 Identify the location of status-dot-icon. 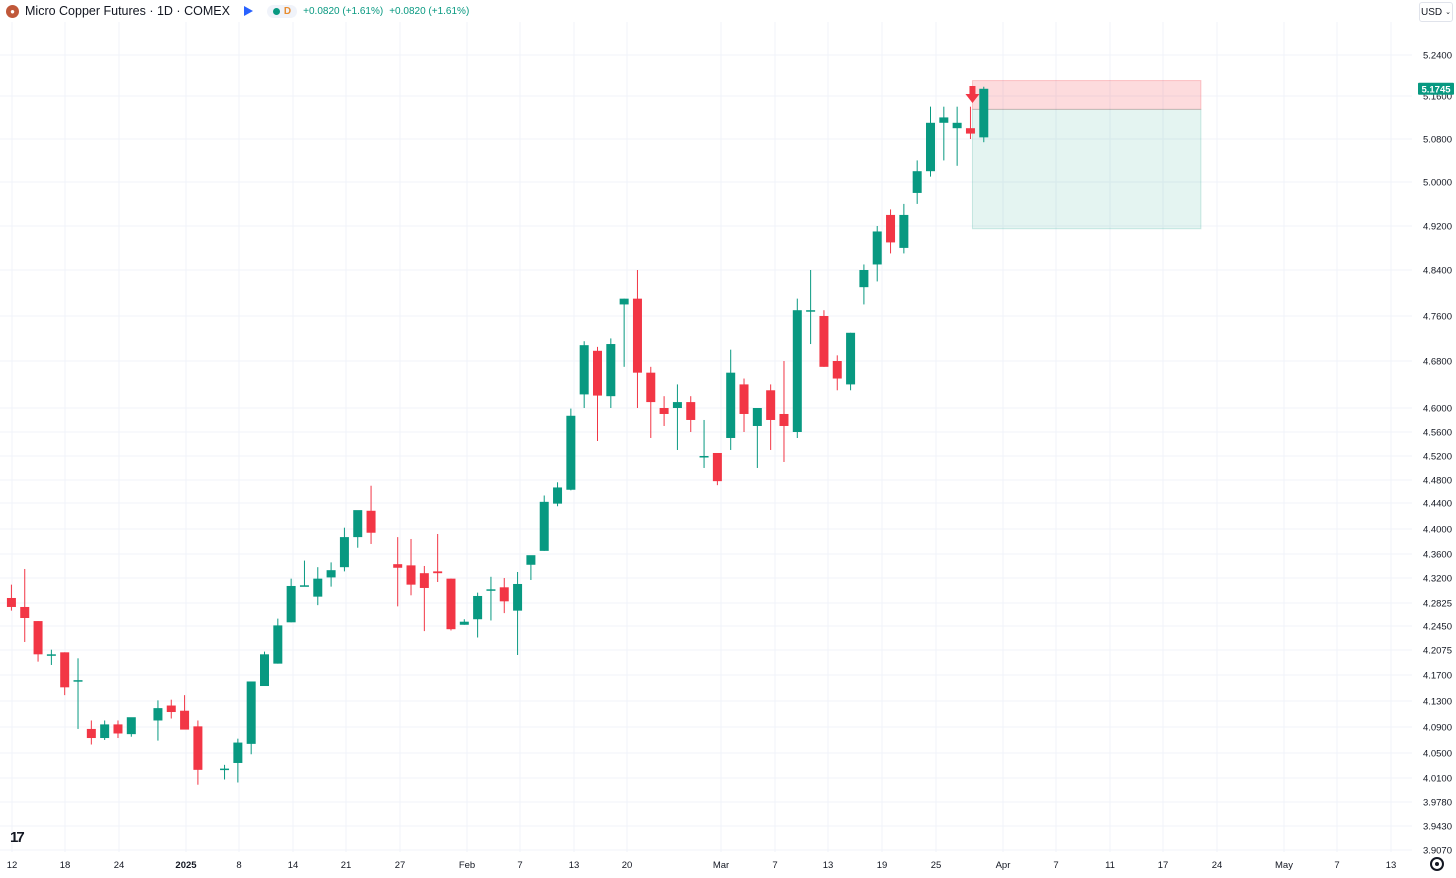
(276, 11).